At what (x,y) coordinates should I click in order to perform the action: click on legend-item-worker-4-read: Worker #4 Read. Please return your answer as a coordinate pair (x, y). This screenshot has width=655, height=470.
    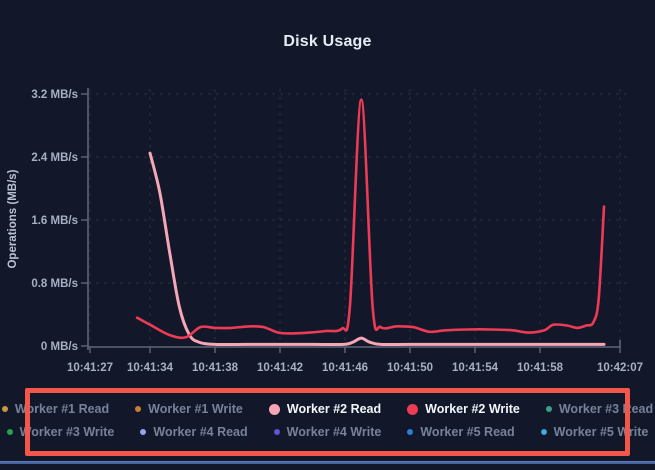
    Looking at the image, I should click on (194, 432).